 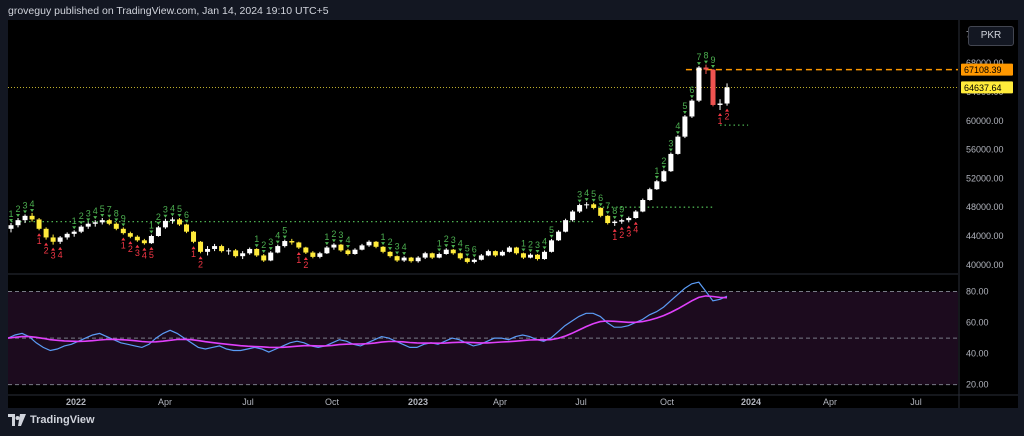 What do you see at coordinates (983, 70) in the screenshot?
I see `price-tag-label: 67108.39` at bounding box center [983, 70].